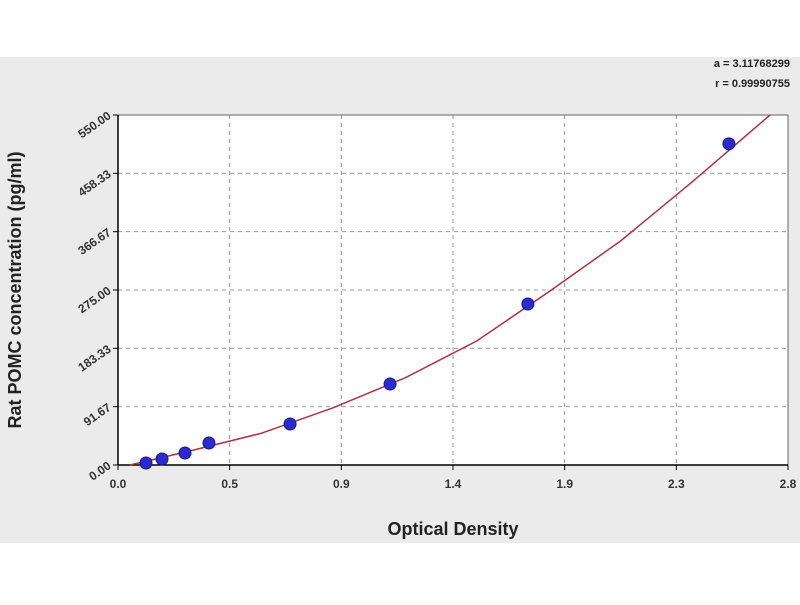  Describe the element at coordinates (453, 484) in the screenshot. I see `x-tick-label: 1.4` at that location.